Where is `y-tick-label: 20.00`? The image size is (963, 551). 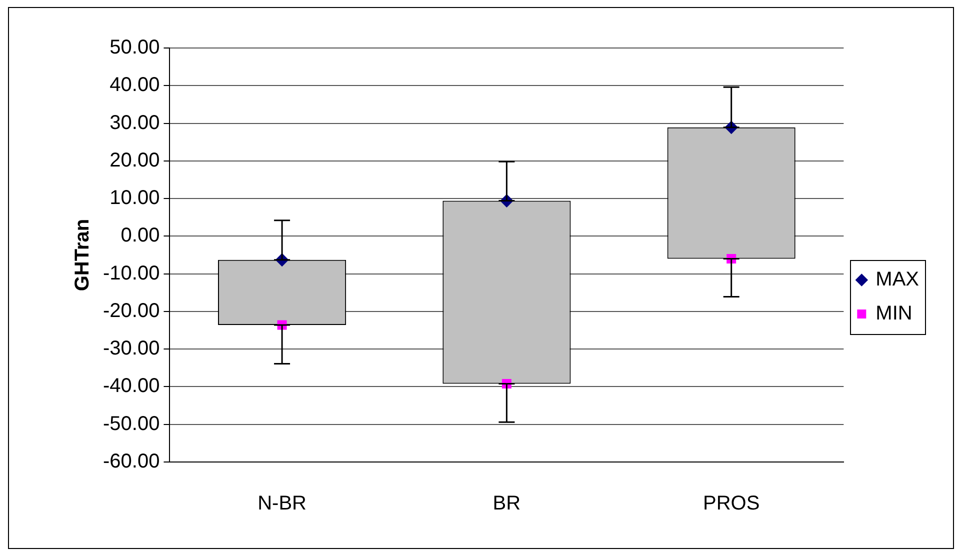
y-tick-label: 20.00 is located at coordinates (135, 160).